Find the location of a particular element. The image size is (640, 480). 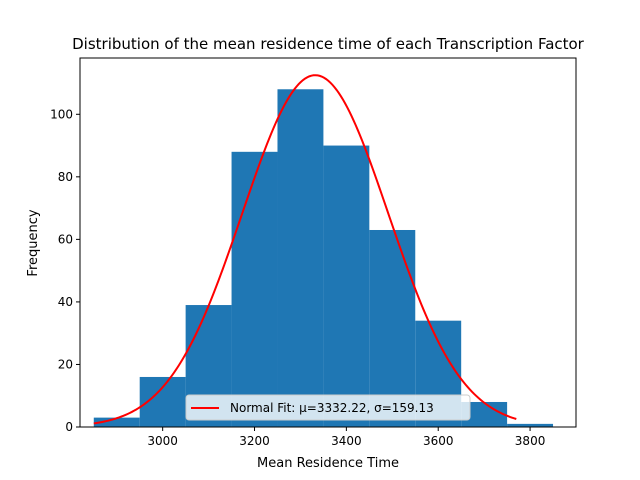

legend-box is located at coordinates (328, 407).